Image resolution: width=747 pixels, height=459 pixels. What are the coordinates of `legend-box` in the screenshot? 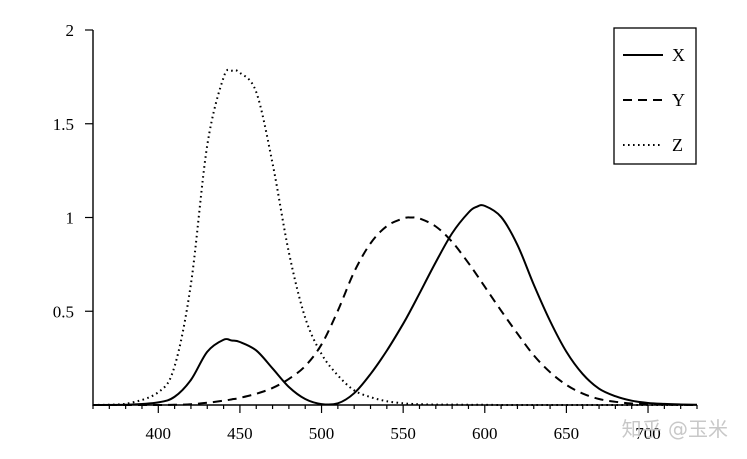 It's located at (655, 96).